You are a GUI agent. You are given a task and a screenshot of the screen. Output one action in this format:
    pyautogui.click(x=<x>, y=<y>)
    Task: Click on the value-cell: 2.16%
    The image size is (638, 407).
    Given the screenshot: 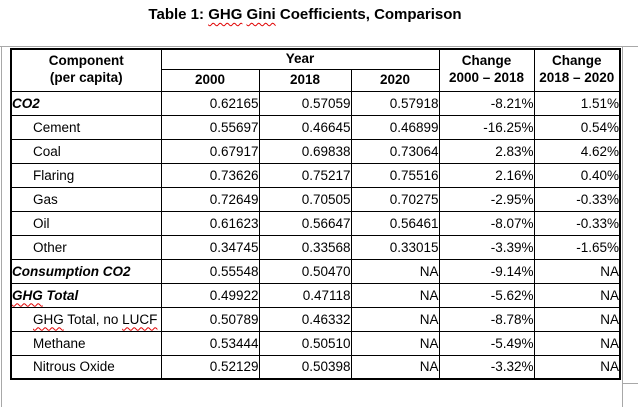 What is the action you would take?
    pyautogui.click(x=486, y=175)
    